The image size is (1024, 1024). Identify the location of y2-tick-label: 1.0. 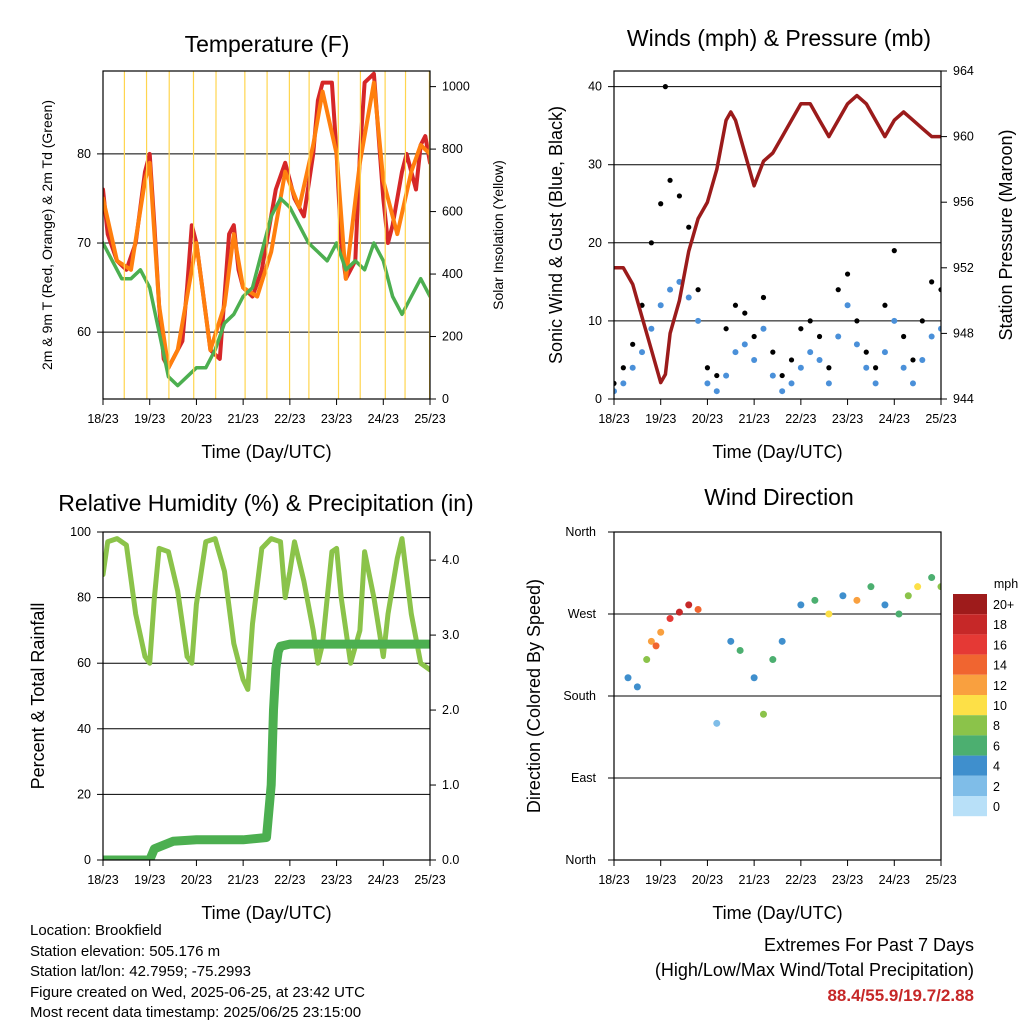
(450, 785).